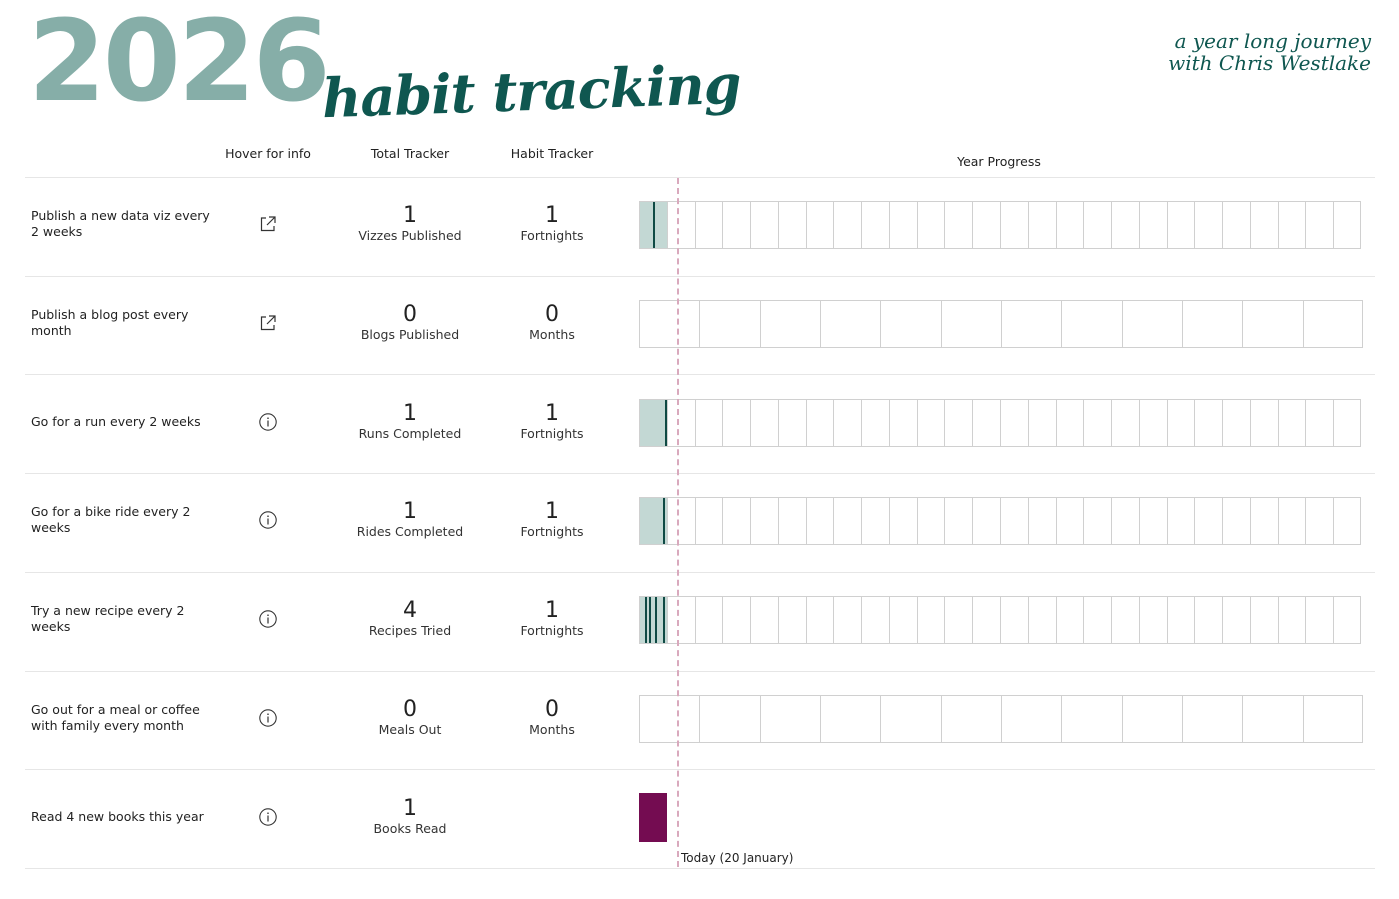 Image resolution: width=1399 pixels, height=899 pixels. Describe the element at coordinates (410, 433) in the screenshot. I see `total-unit: Runs Completed` at that location.